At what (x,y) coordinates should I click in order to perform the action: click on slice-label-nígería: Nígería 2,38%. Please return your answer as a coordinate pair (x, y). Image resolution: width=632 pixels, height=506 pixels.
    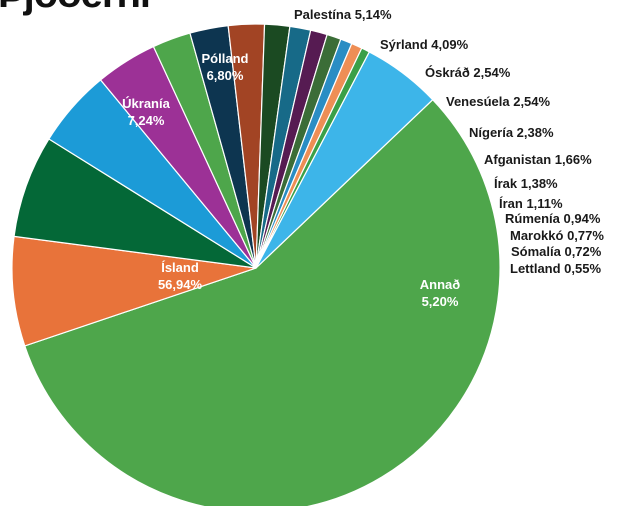
    Looking at the image, I should click on (511, 132).